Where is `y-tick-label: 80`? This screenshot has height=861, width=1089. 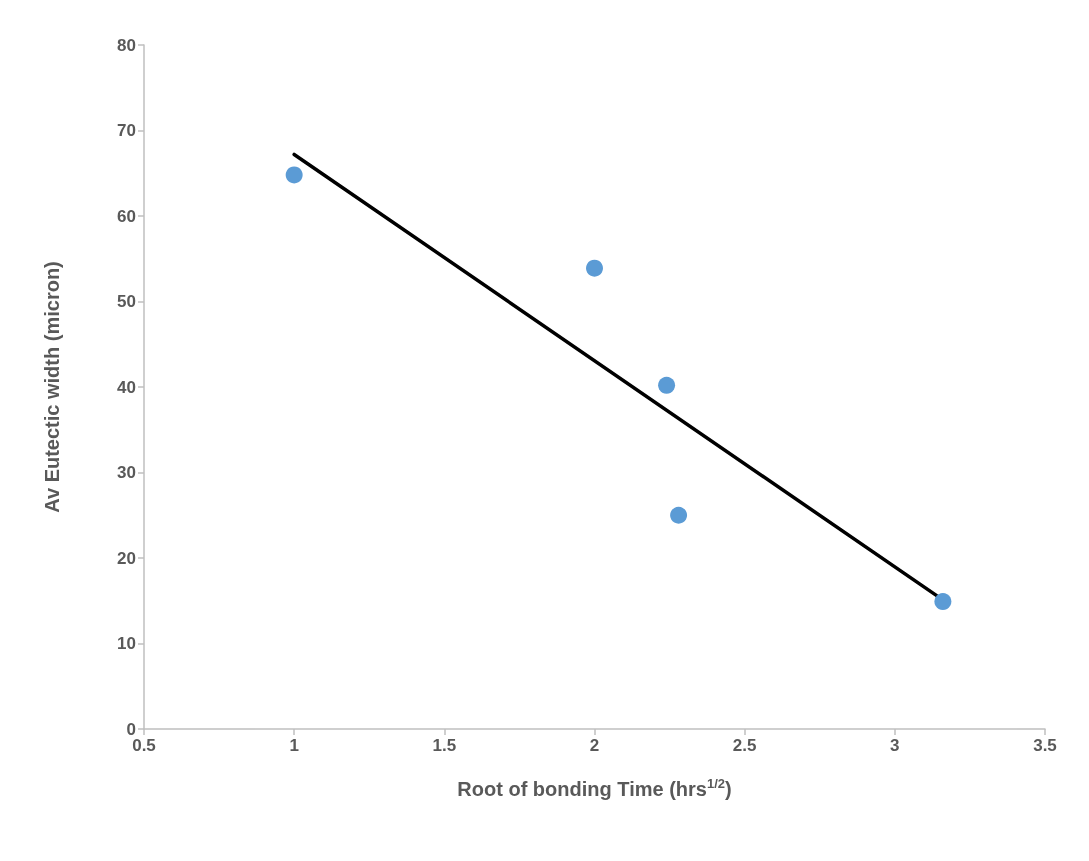
y-tick-label: 80 is located at coordinates (126, 45).